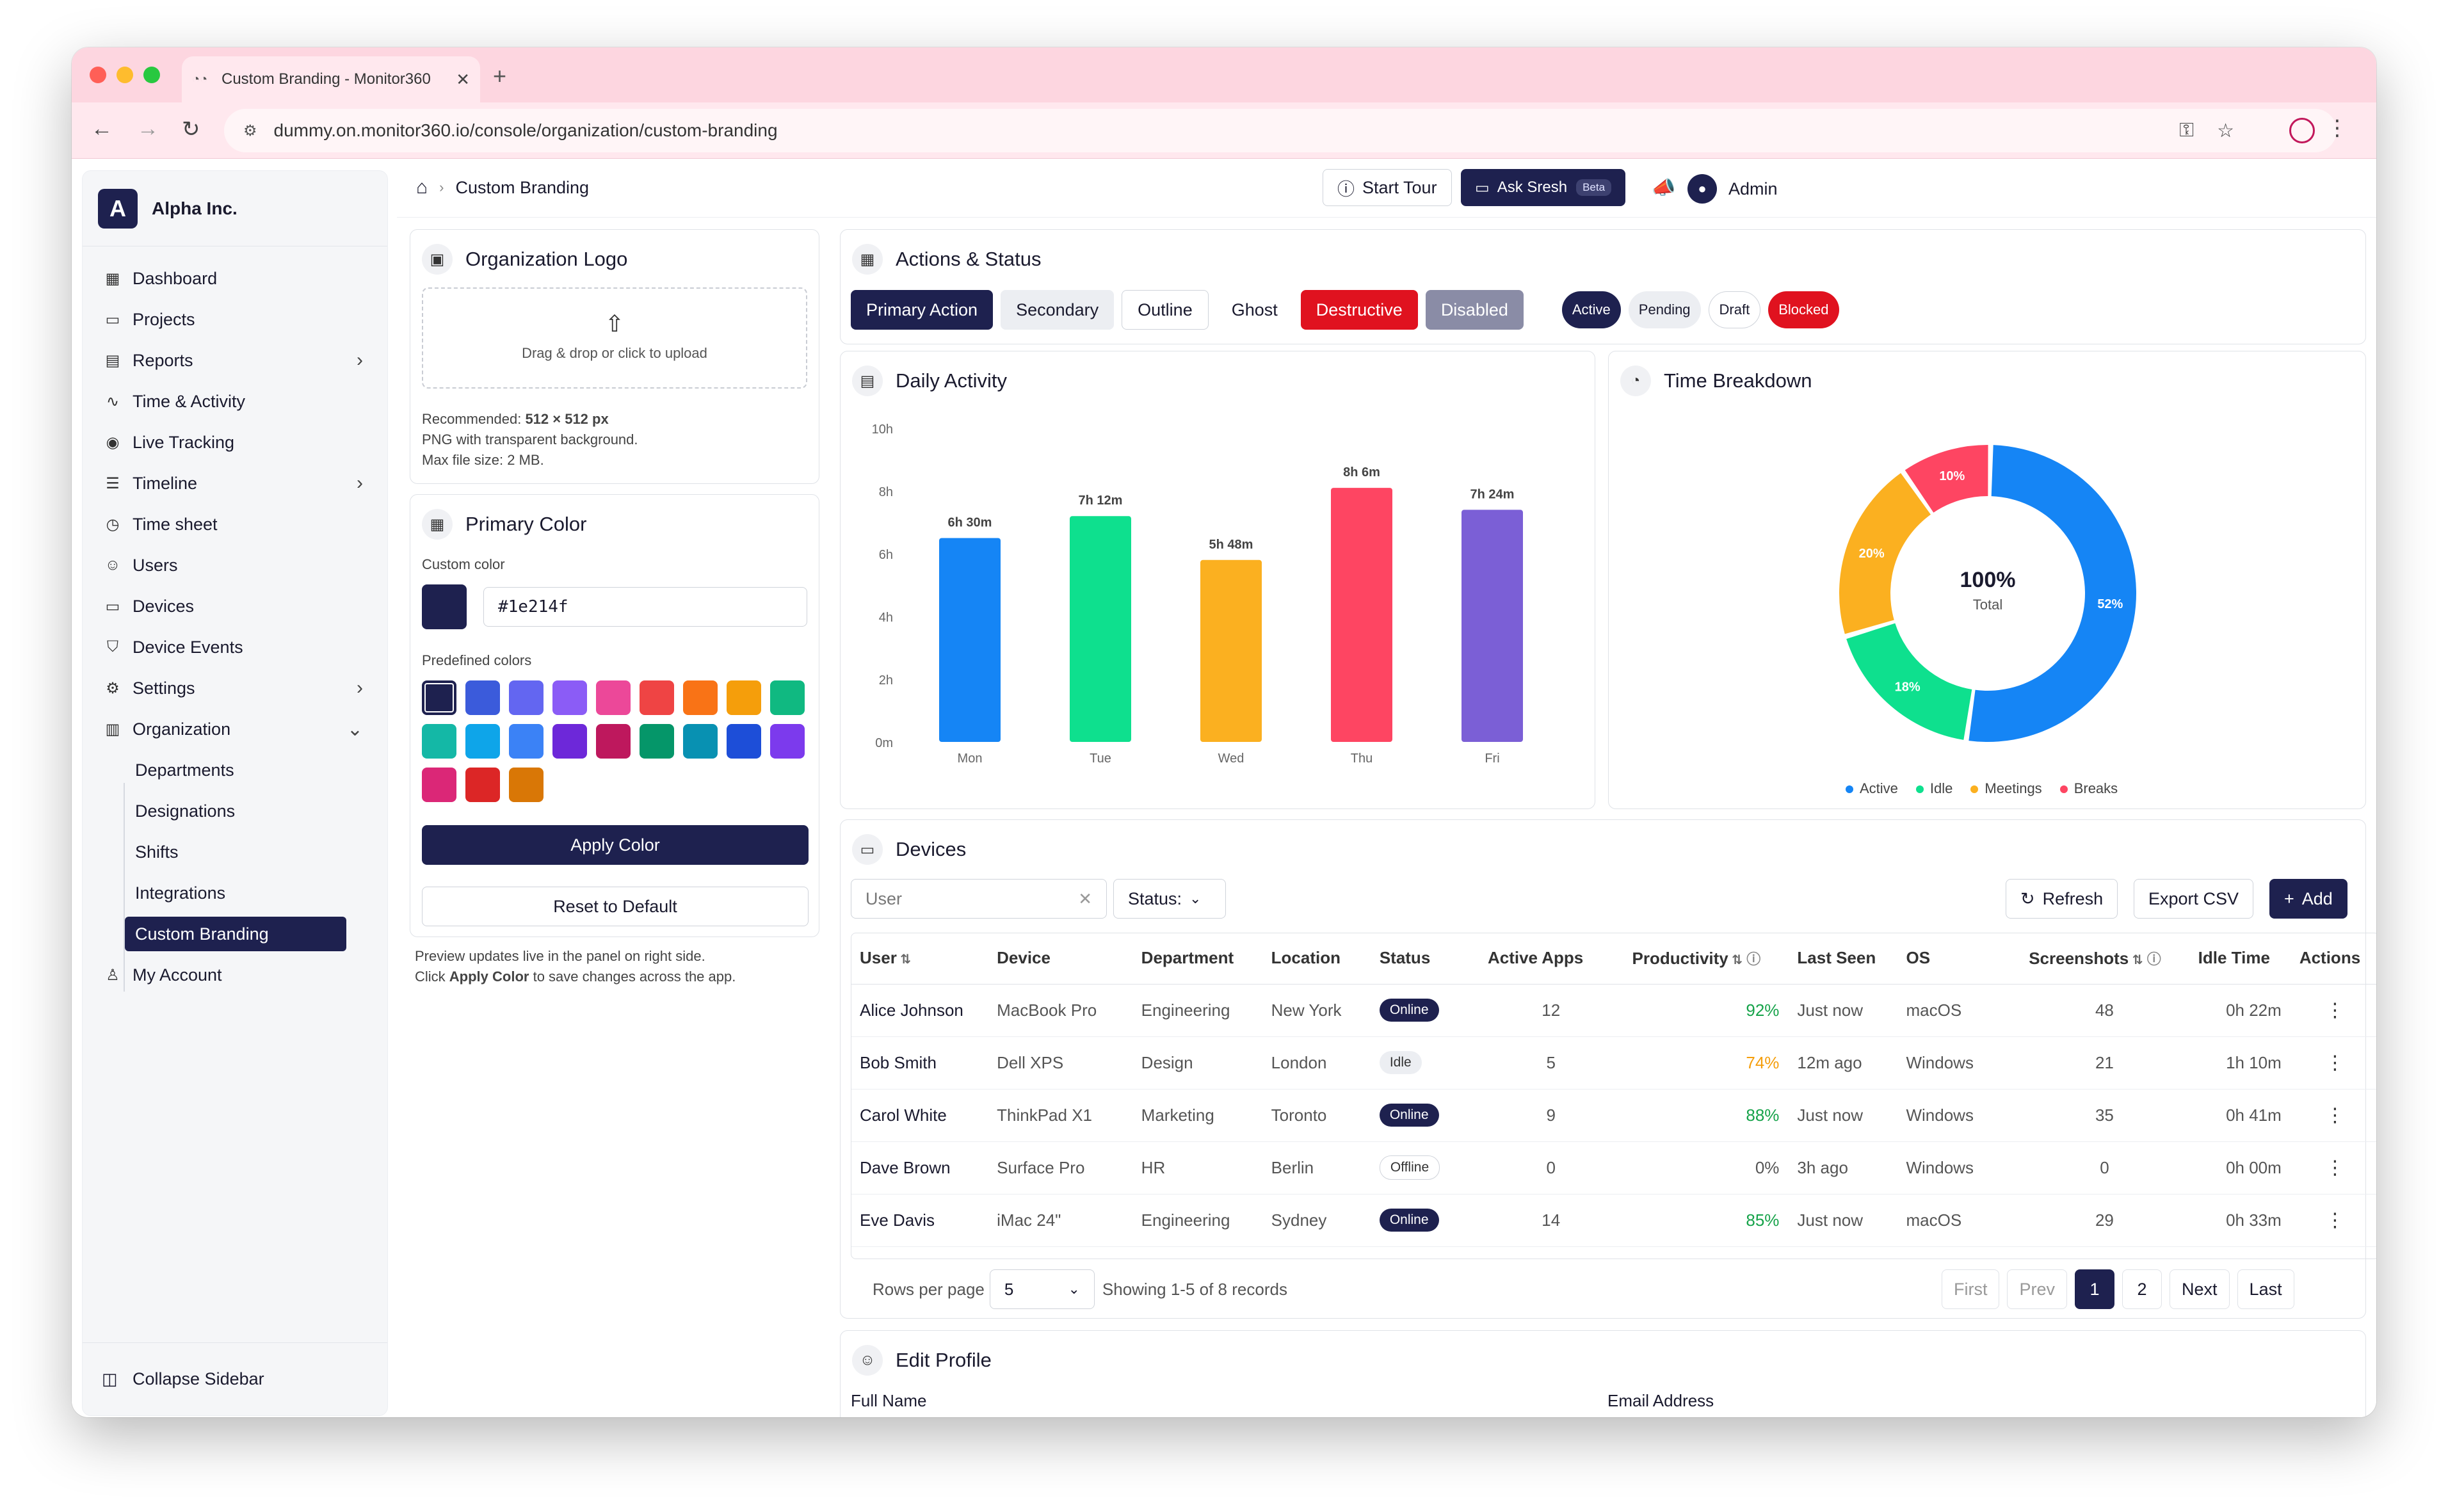 Image resolution: width=2448 pixels, height=1512 pixels. Describe the element at coordinates (125, 75) in the screenshot. I see `minimize-window-button` at that location.